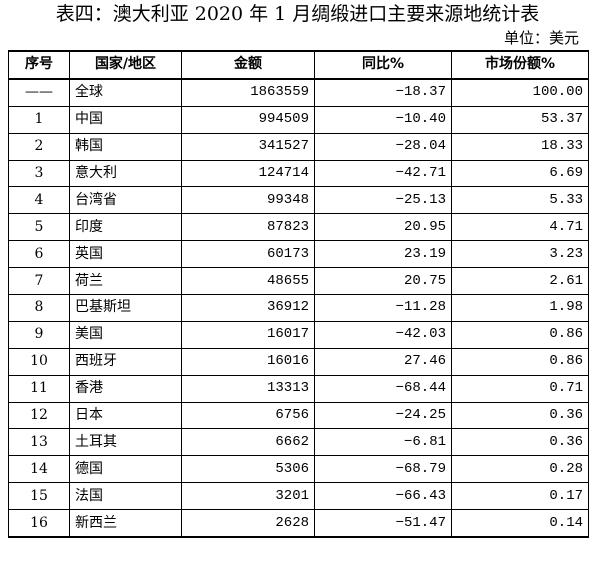 The width and height of the screenshot is (595, 573). Describe the element at coordinates (520, 442) in the screenshot. I see `cell-share: 0.36` at that location.